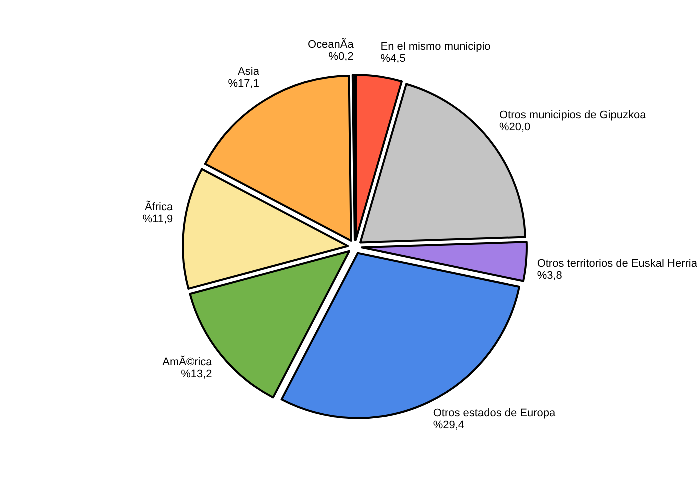 Image resolution: width=700 pixels, height=500 pixels. I want to click on slice-label: Otros estados de Europa, so click(495, 413).